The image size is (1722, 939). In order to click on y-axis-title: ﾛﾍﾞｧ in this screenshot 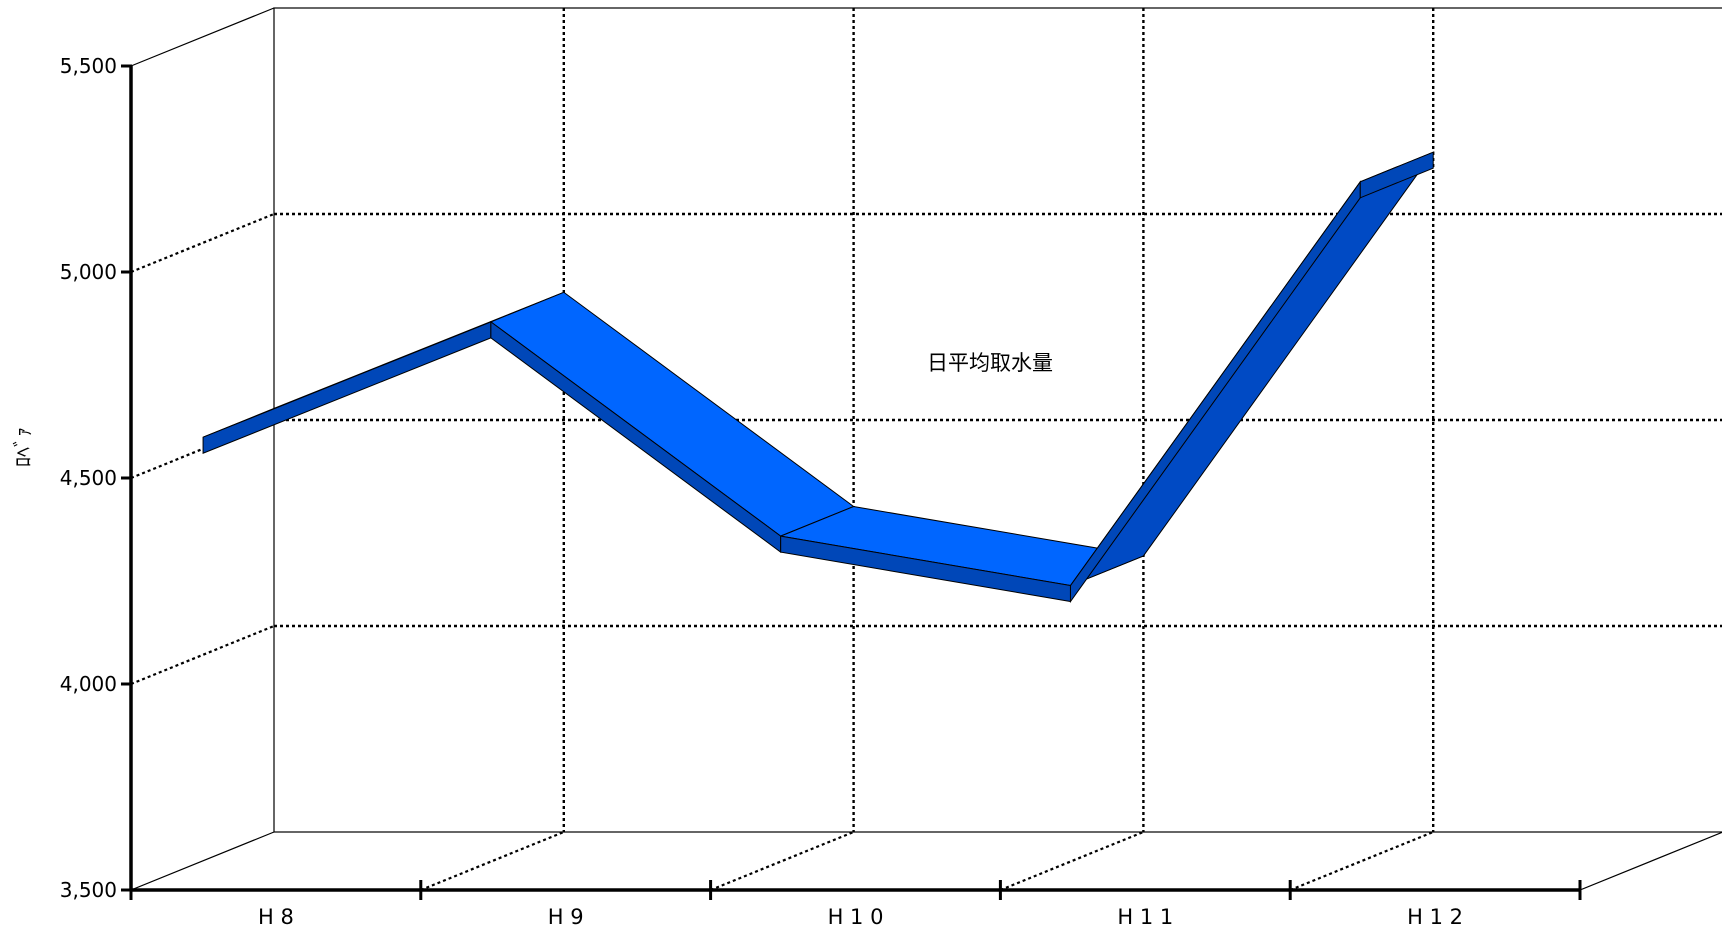, I will do `click(23, 447)`.